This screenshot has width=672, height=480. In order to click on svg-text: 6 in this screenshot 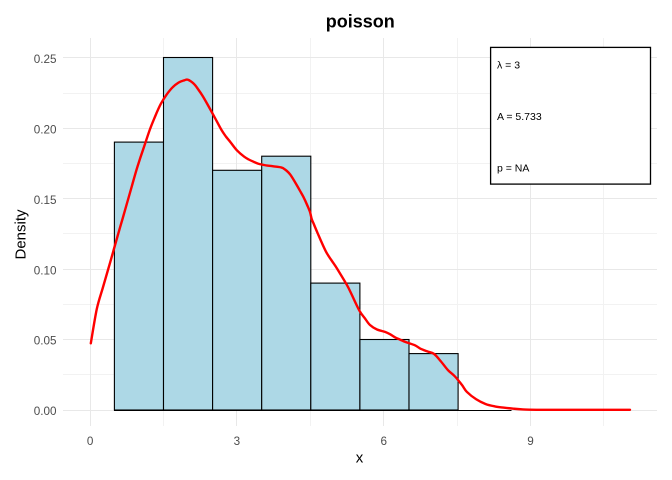, I will do `click(383, 441)`.